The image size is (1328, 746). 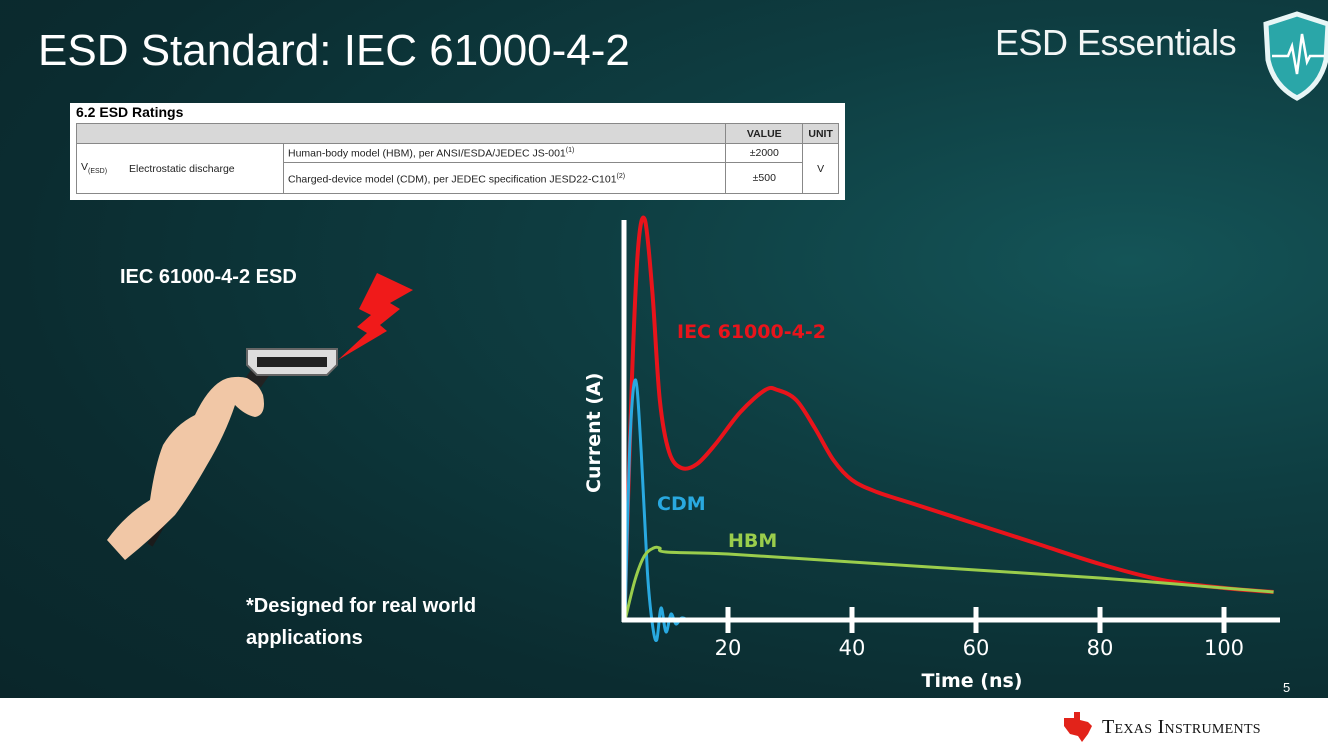 I want to click on symbol-cell: V(ESD), so click(x=100, y=168).